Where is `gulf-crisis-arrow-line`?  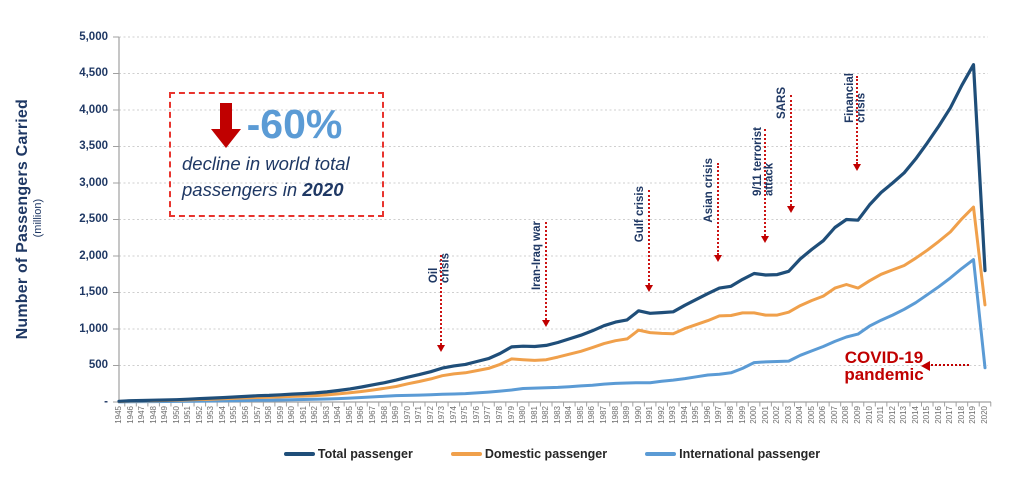 gulf-crisis-arrow-line is located at coordinates (649, 237).